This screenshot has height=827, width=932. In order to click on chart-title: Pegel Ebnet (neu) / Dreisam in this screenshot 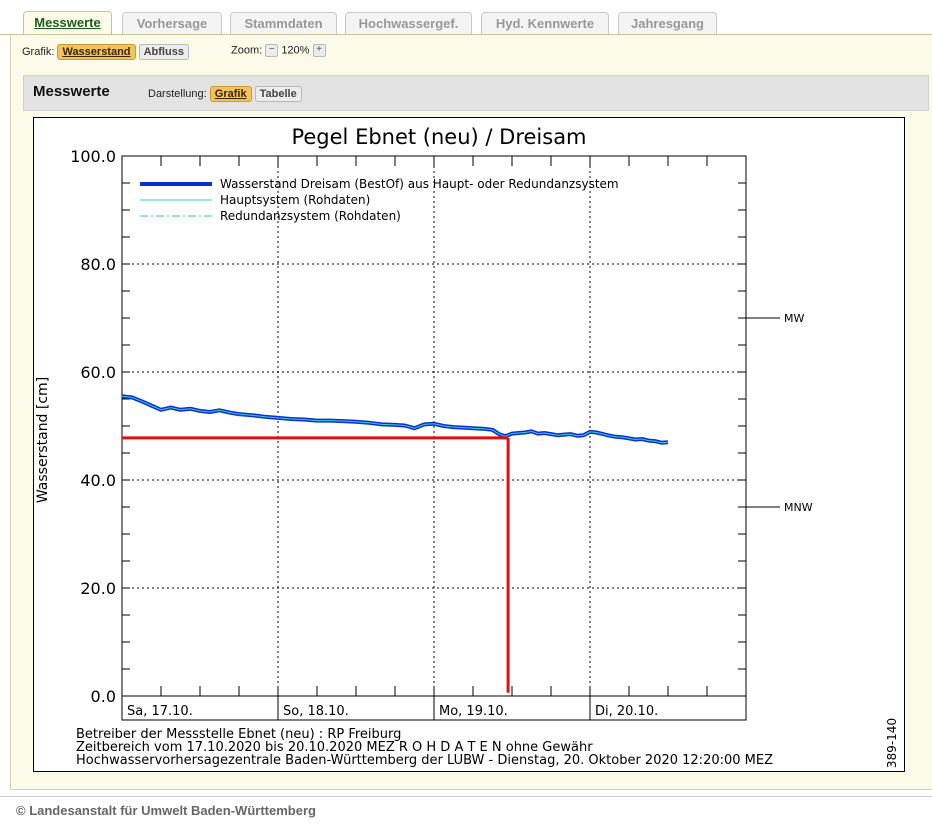, I will do `click(438, 137)`.